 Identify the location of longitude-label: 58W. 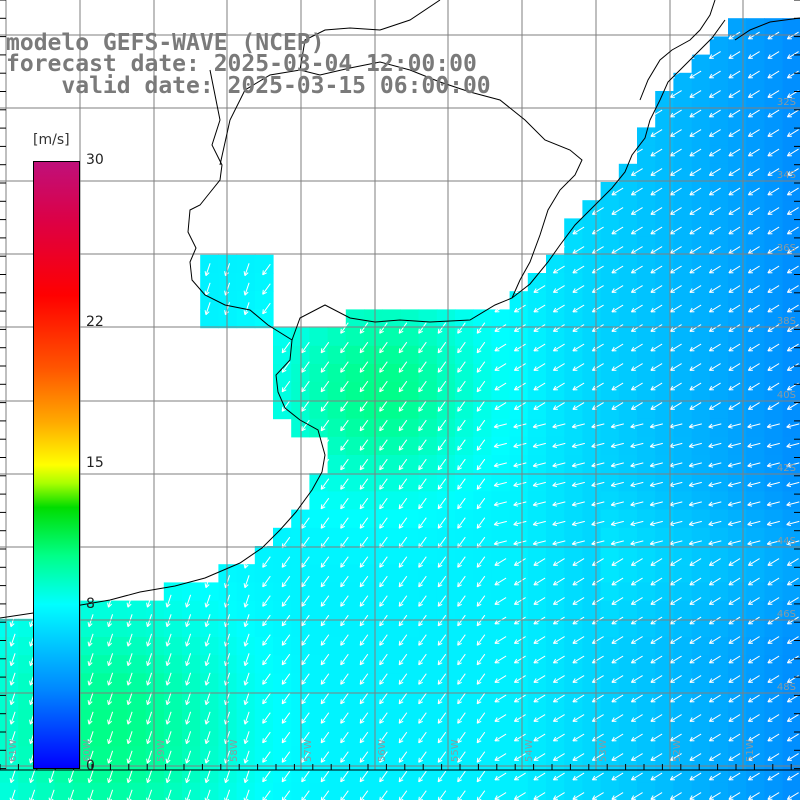
(234, 750).